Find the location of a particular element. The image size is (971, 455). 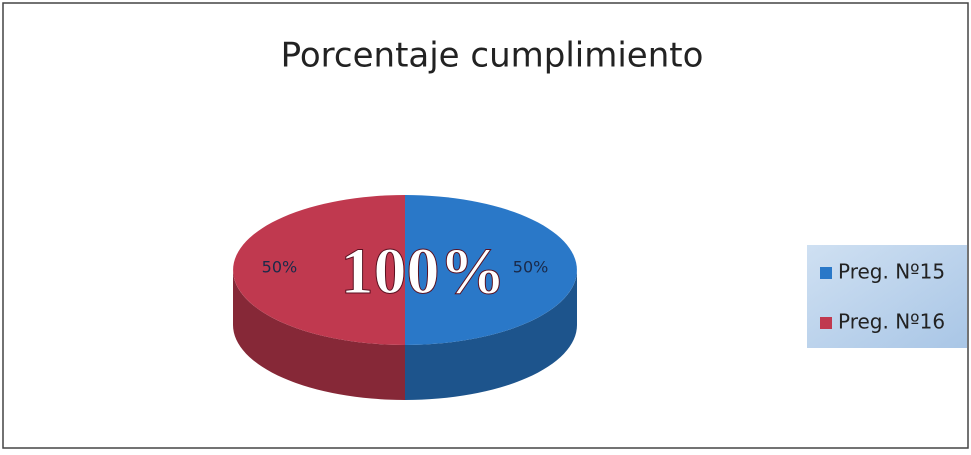

legend-label: Preg. Nº16 is located at coordinates (891, 322).